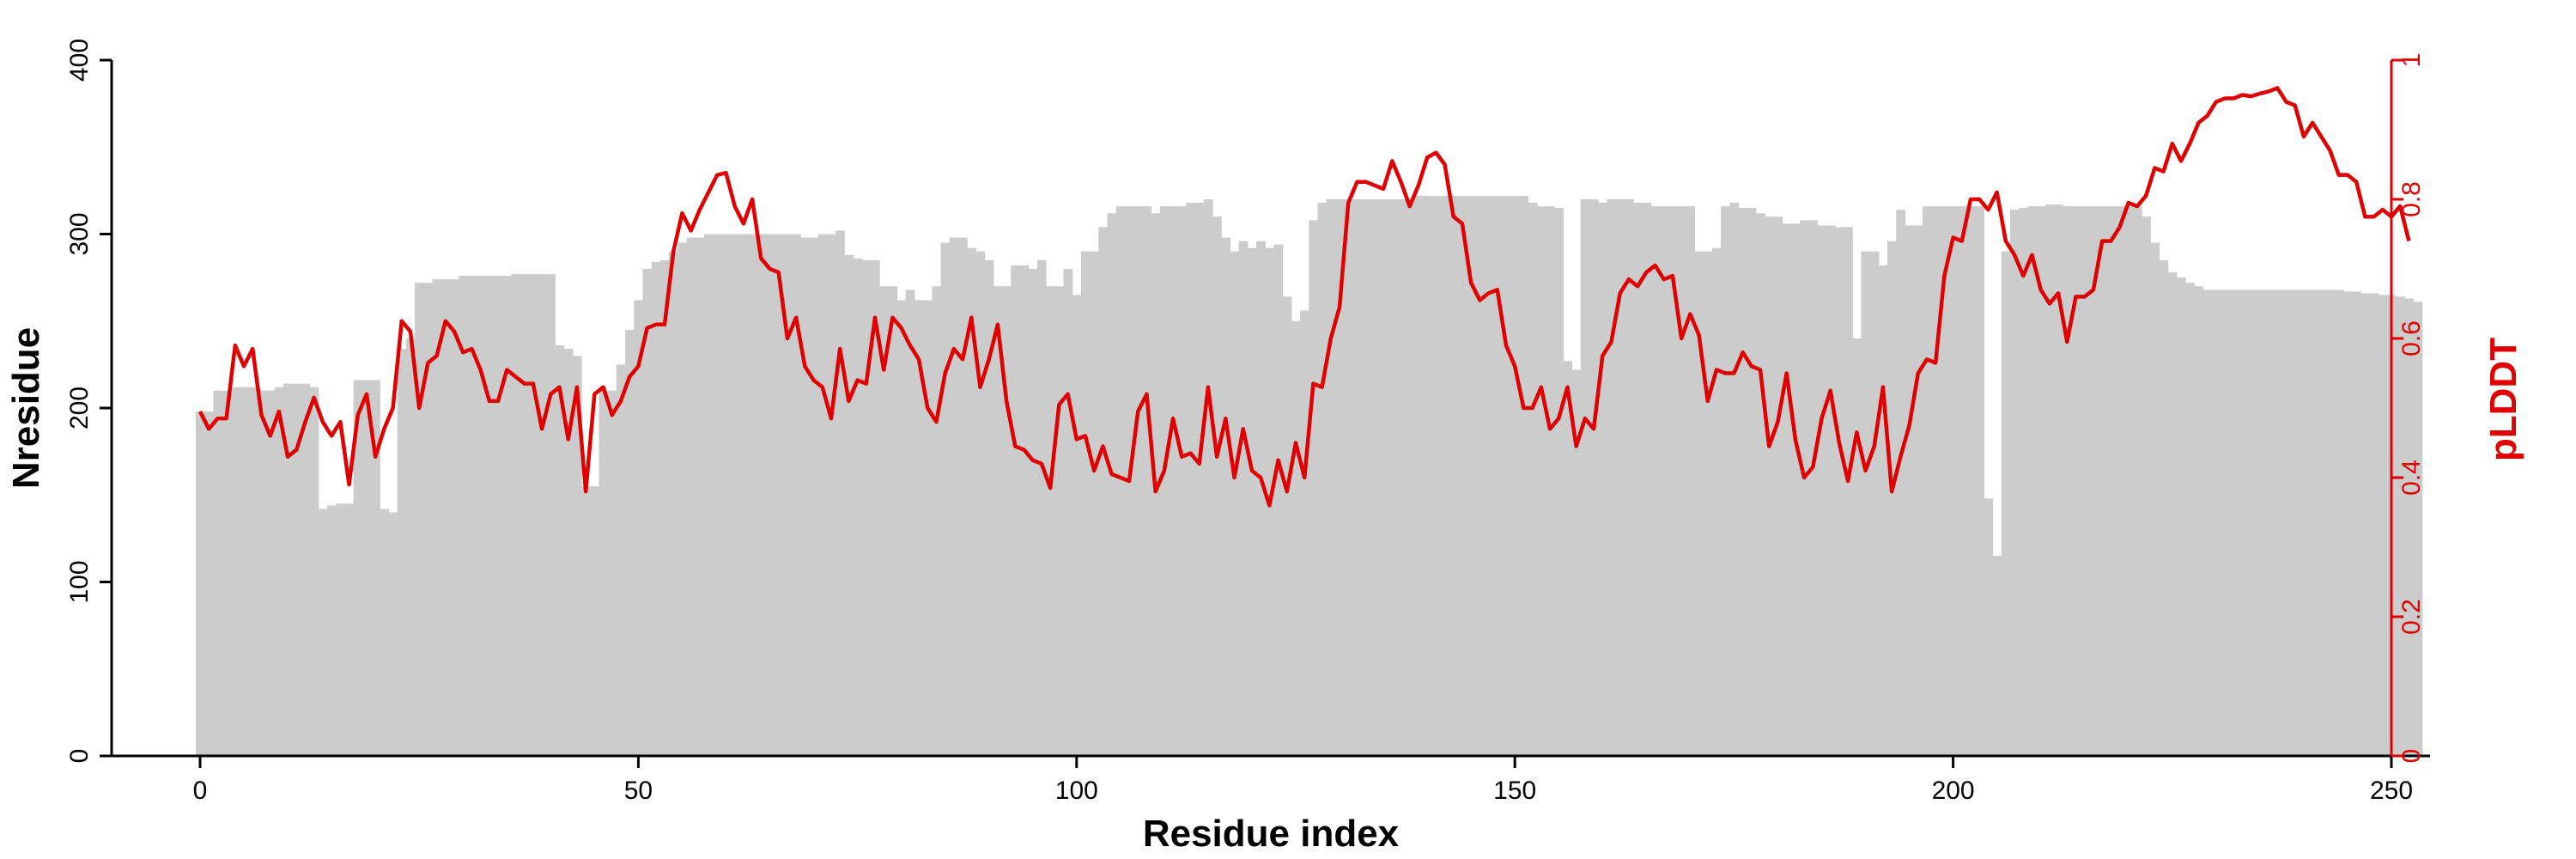 Image resolution: width=2576 pixels, height=859 pixels. What do you see at coordinates (201, 791) in the screenshot?
I see `x-tick-label: 0` at bounding box center [201, 791].